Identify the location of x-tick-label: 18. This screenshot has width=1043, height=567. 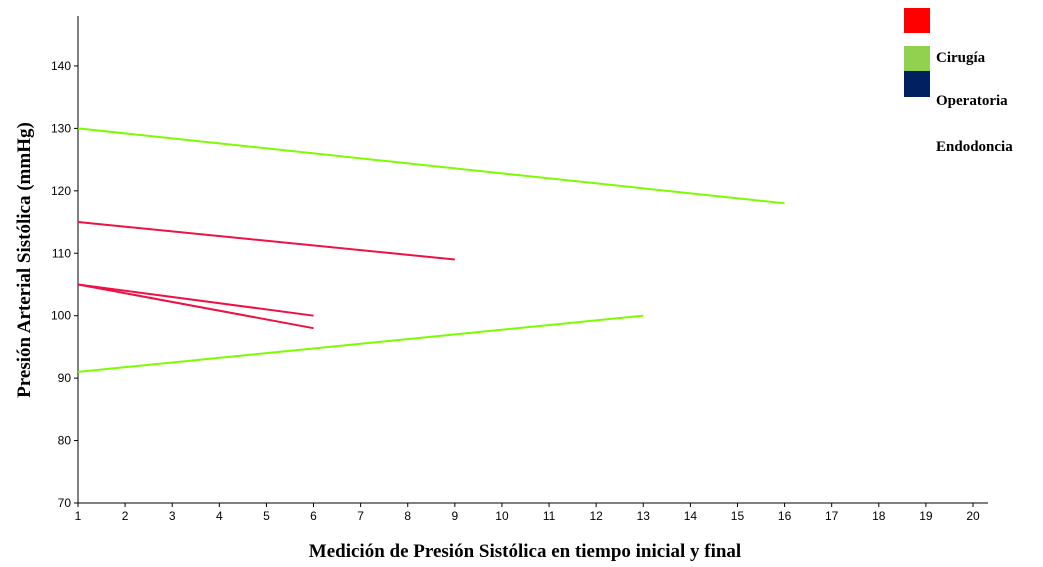
(879, 516).